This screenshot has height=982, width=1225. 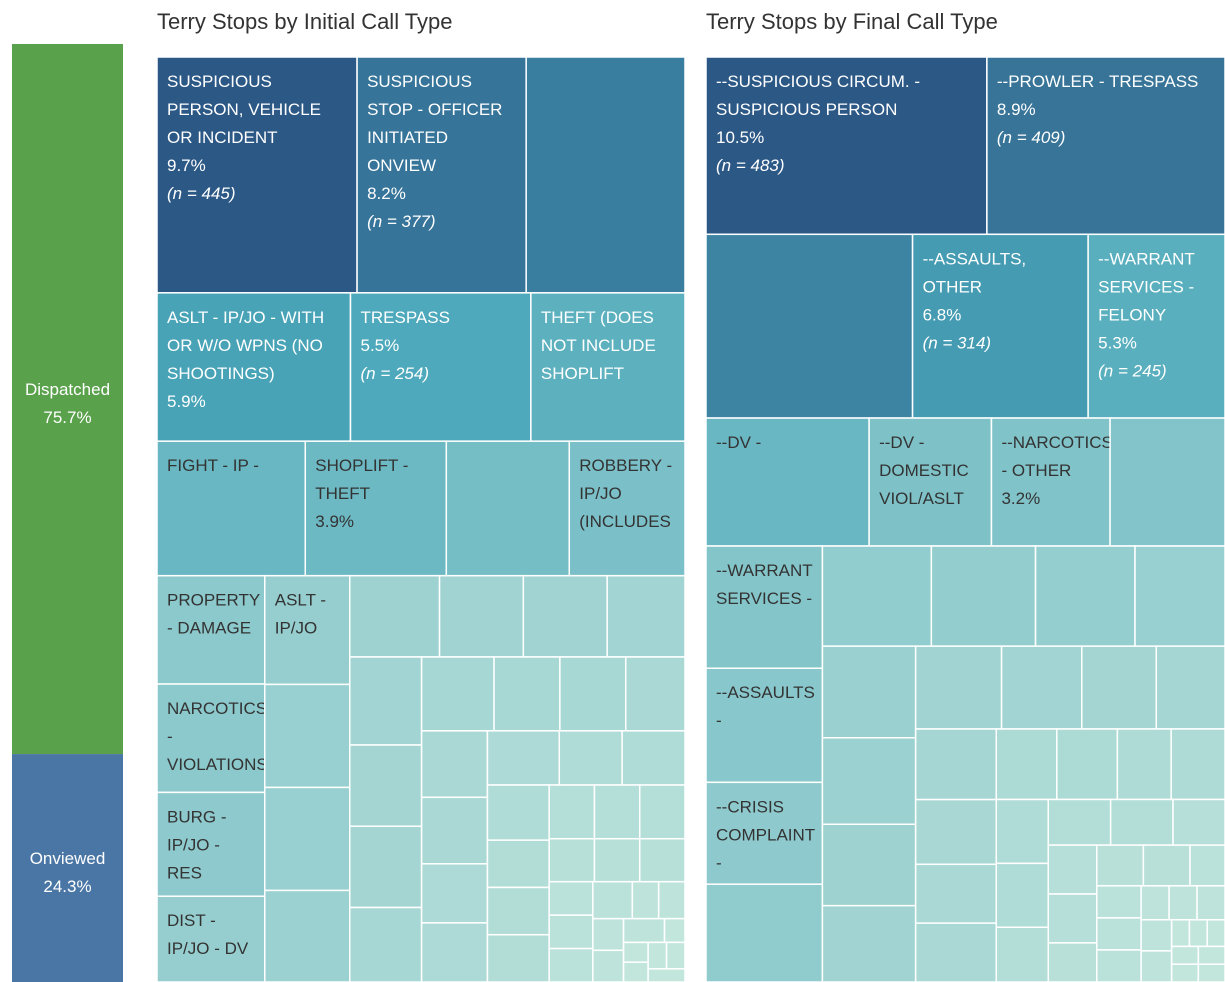 What do you see at coordinates (217, 736) in the screenshot?
I see `tile-name: NARCOTICS -VIOLATIONS` at bounding box center [217, 736].